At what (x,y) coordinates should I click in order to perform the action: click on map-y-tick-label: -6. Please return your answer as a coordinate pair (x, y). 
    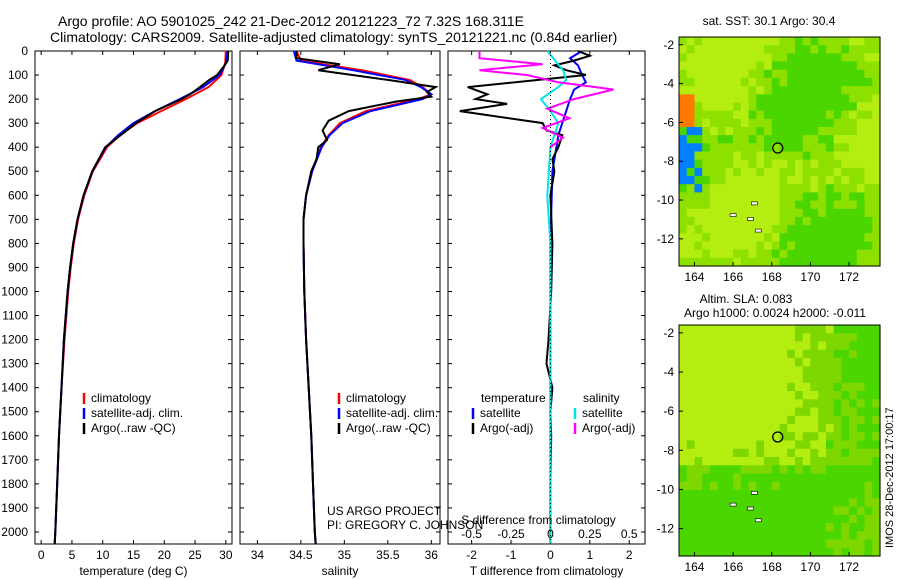
    Looking at the image, I should click on (668, 122).